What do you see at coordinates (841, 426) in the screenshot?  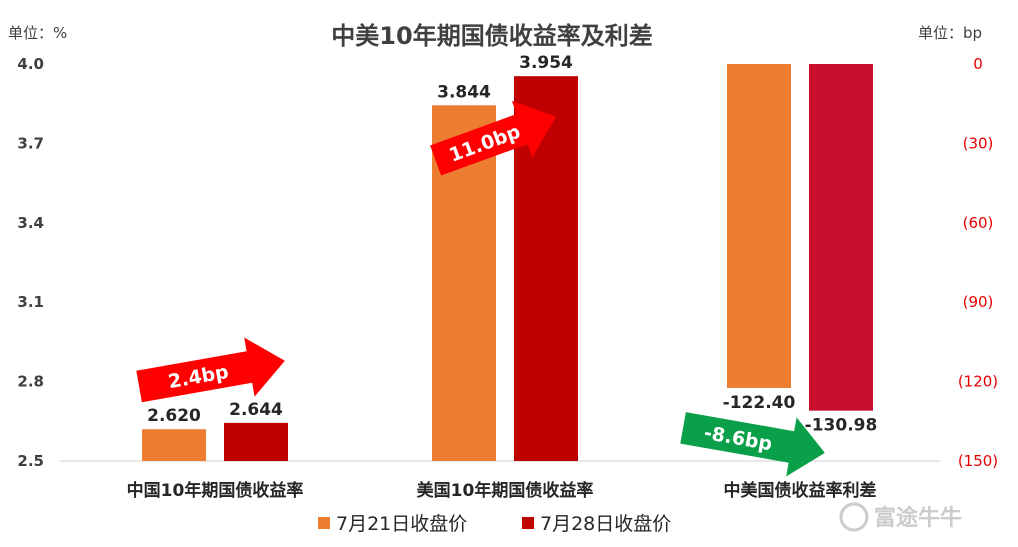 I see `data-label: -130.98` at bounding box center [841, 426].